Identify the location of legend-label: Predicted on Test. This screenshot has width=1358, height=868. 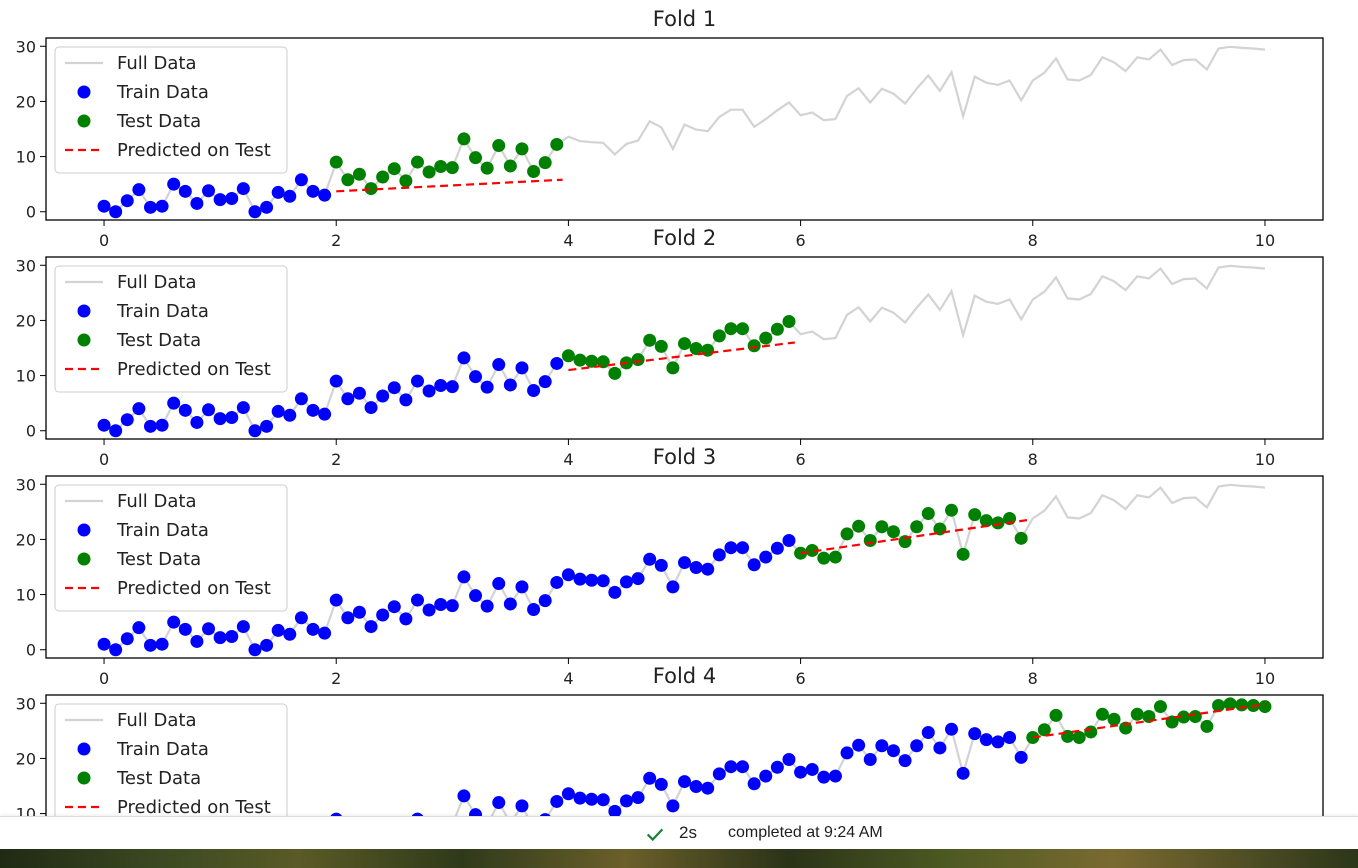
(194, 807).